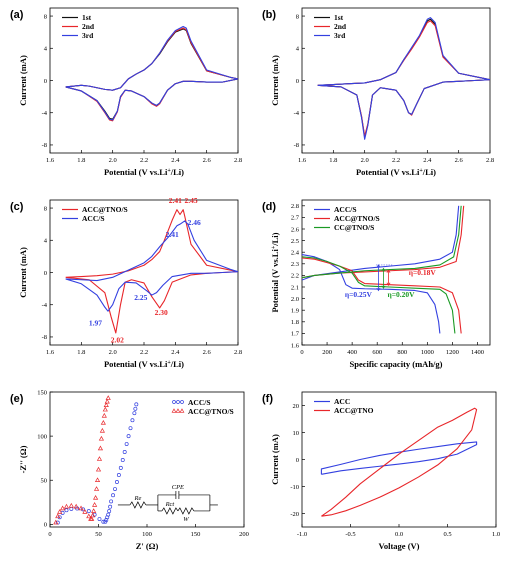 Image resolution: width=523 pixels, height=568 pixels. What do you see at coordinates (98, 534) in the screenshot?
I see `x-tick-label: 50` at bounding box center [98, 534].